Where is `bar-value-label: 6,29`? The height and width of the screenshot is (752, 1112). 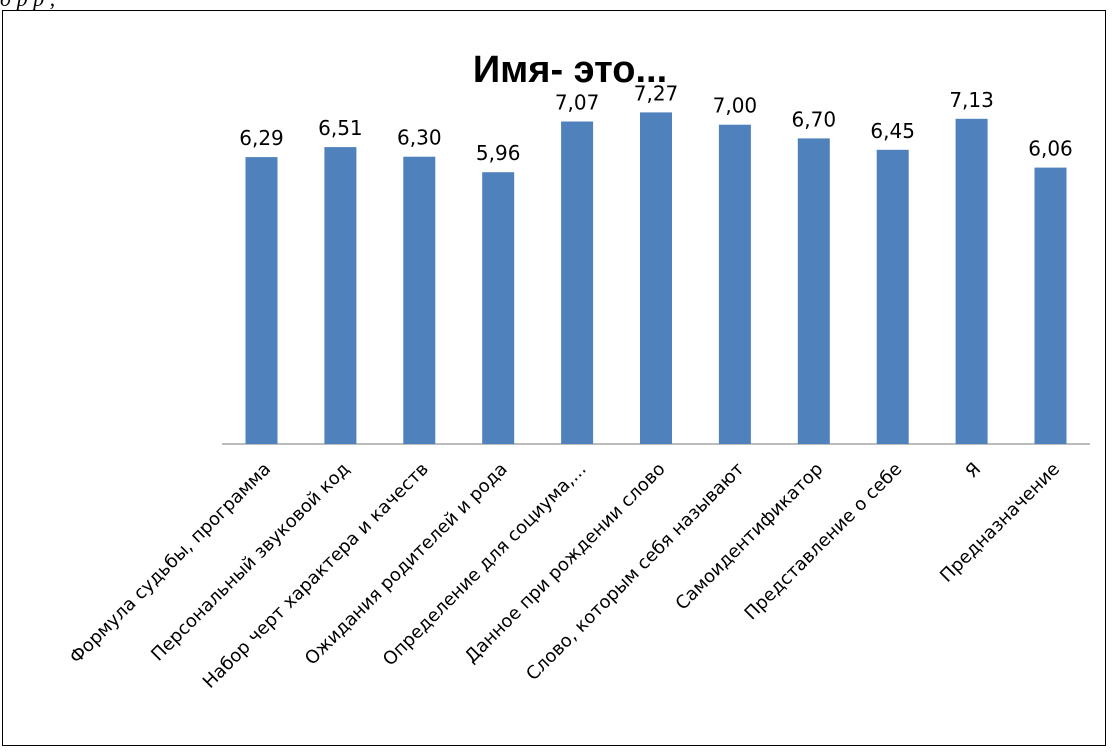 bar-value-label: 6,29 is located at coordinates (261, 138).